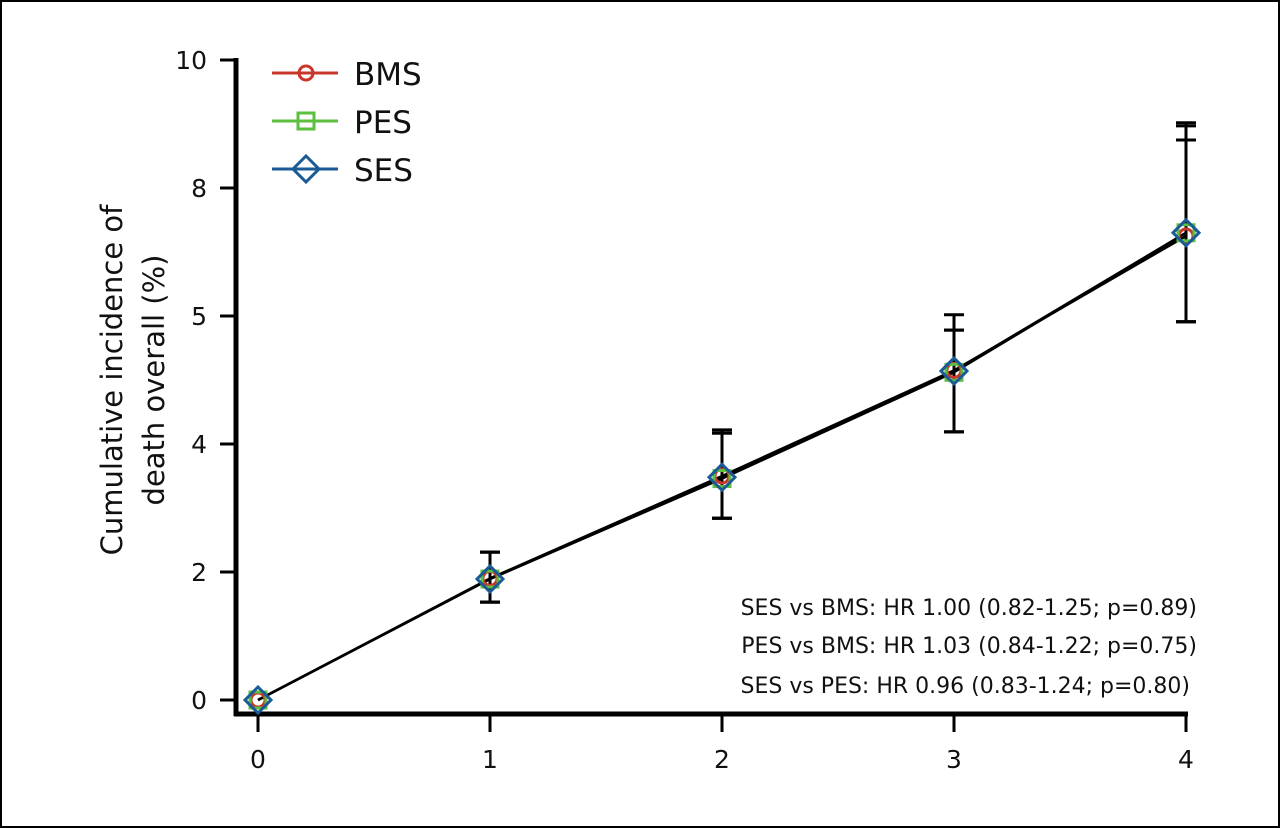 This screenshot has width=1280, height=828. I want to click on x-tick-label: 3, so click(954, 759).